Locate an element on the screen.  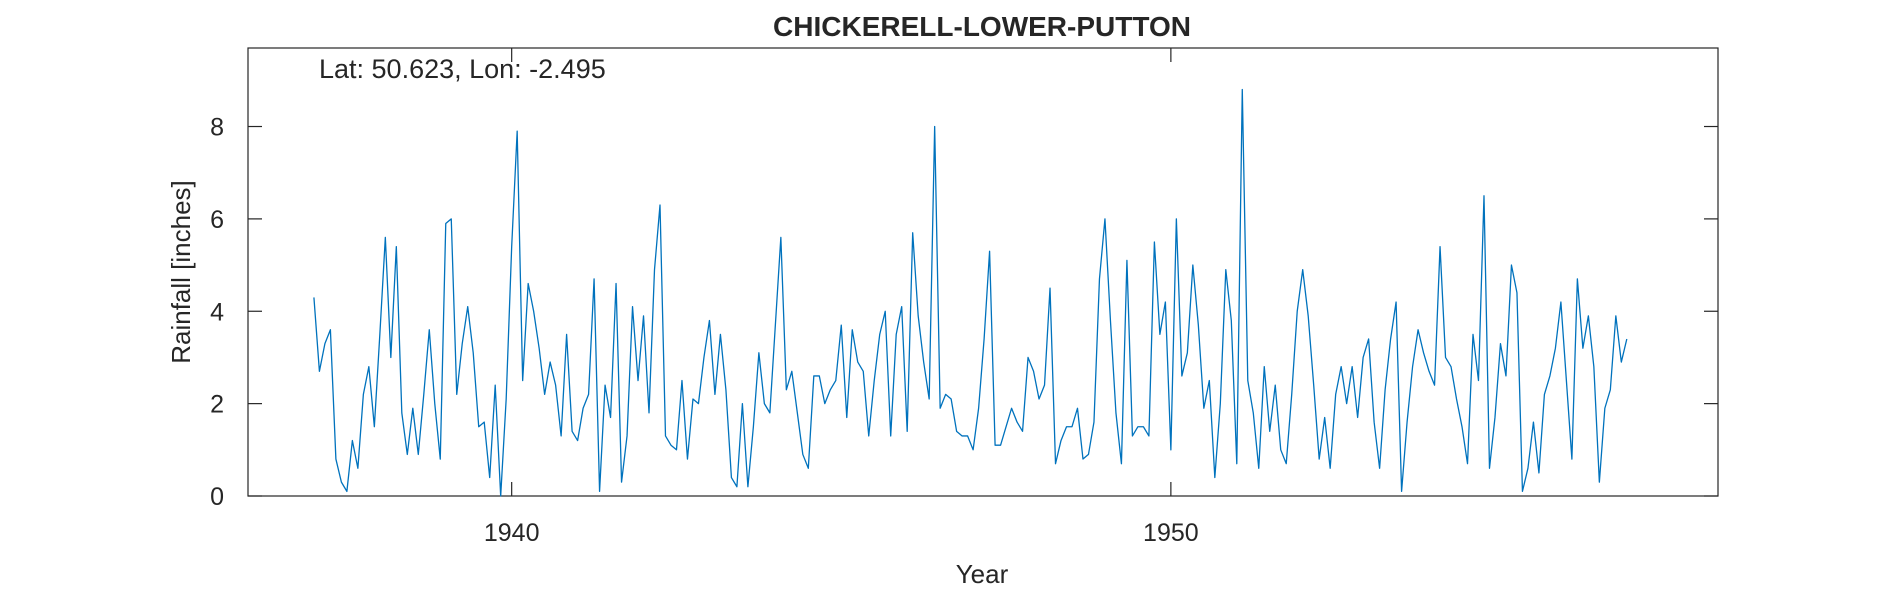
x-tick-label: 1950 is located at coordinates (1171, 533).